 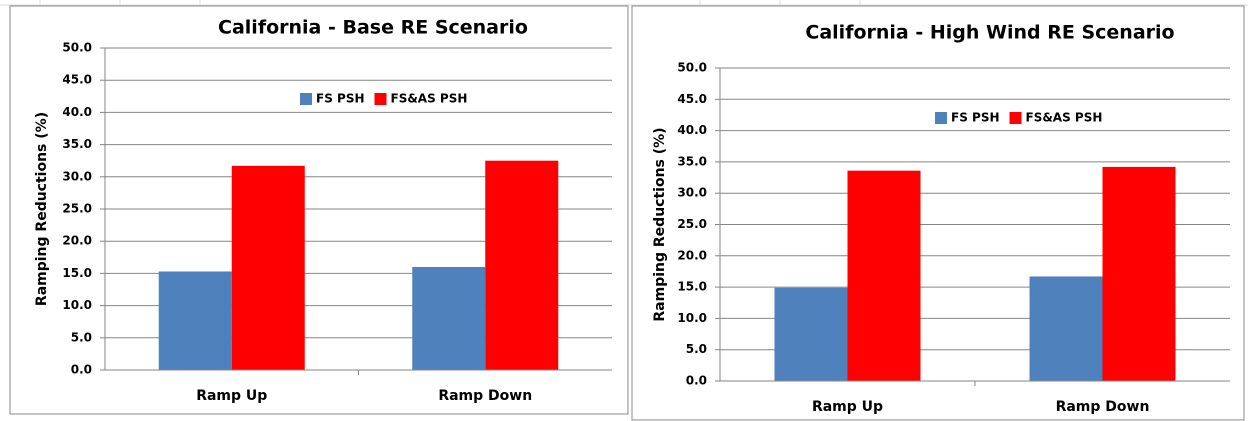 What do you see at coordinates (373, 28) in the screenshot?
I see `chart-title: California - Base RE Scenario` at bounding box center [373, 28].